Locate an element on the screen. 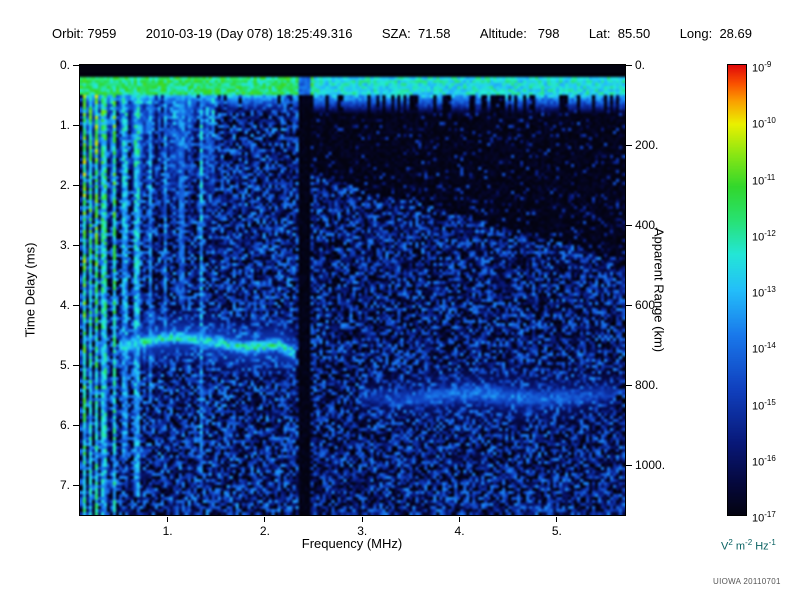 This screenshot has width=800, height=600. x-tick-label: 1. is located at coordinates (167, 531).